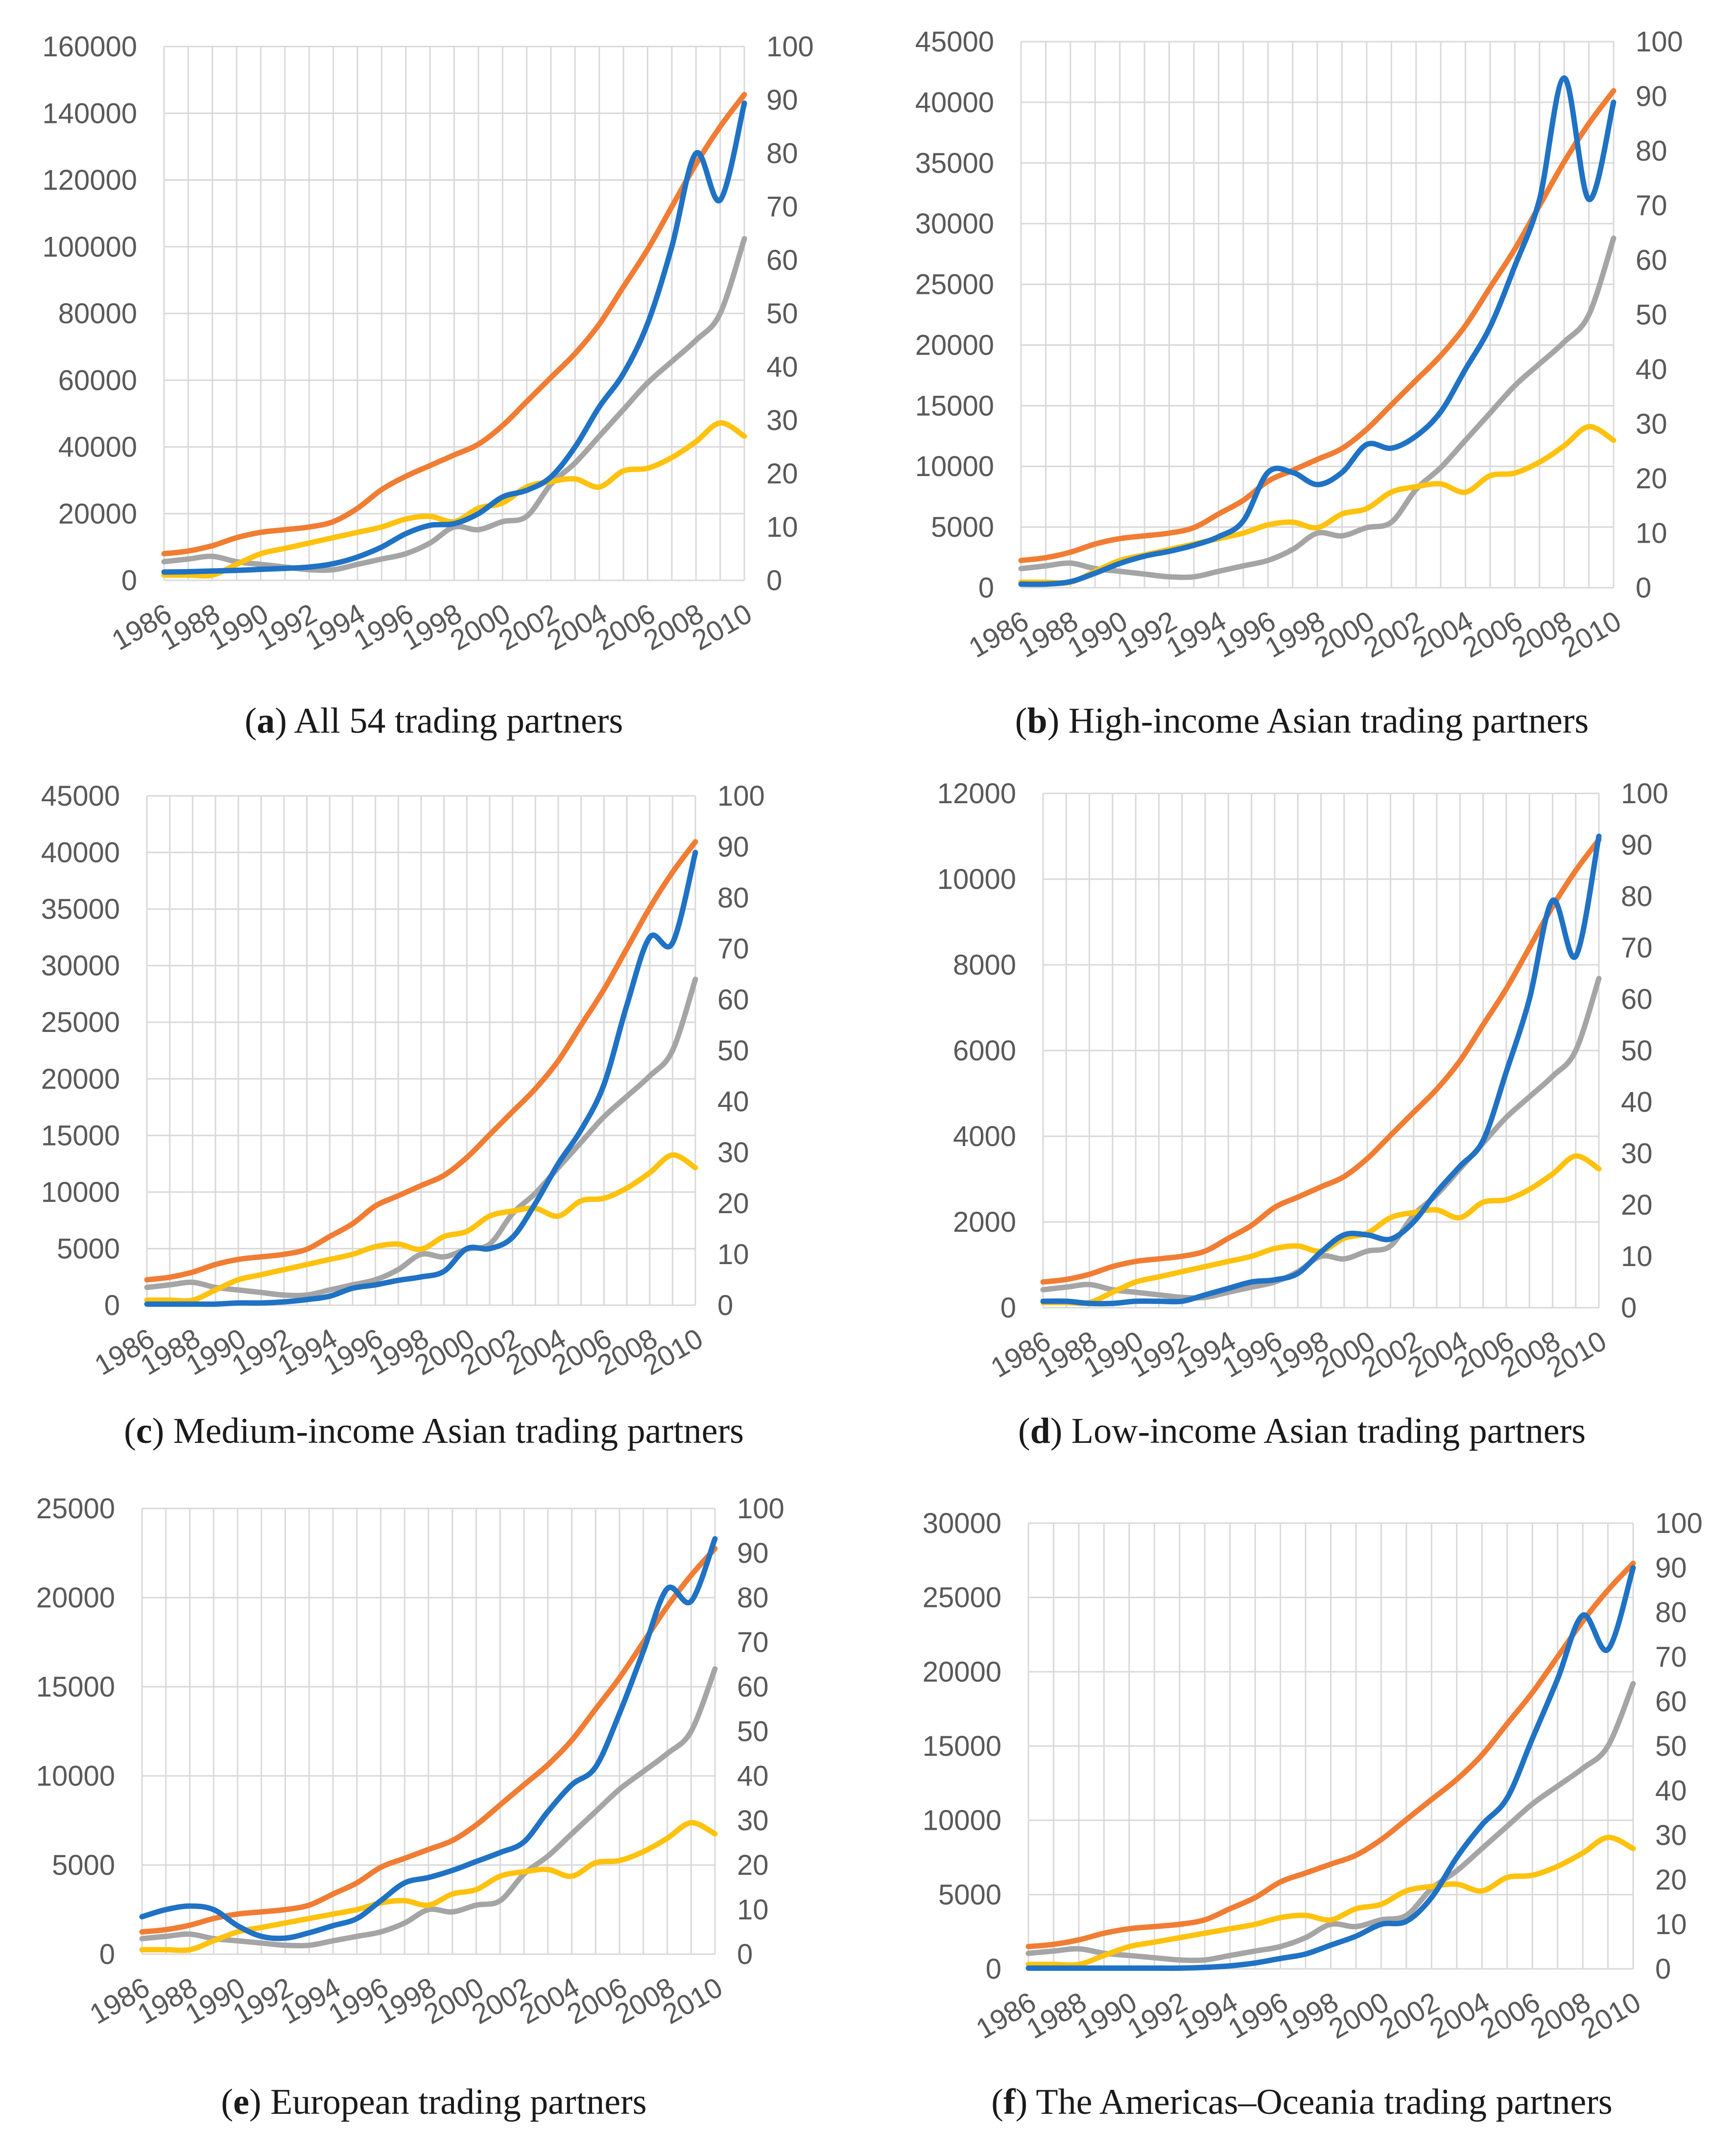 Image resolution: width=1736 pixels, height=2154 pixels. Describe the element at coordinates (985, 1051) in the screenshot. I see `left-axis-tick-label: 6000` at that location.